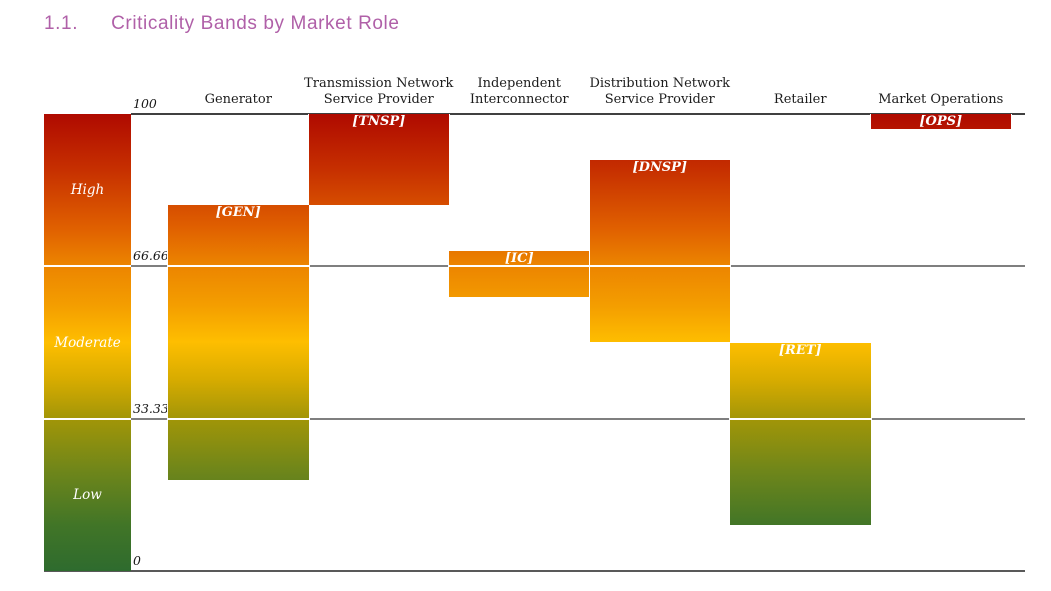 This screenshot has width=1051, height=591. What do you see at coordinates (379, 83) in the screenshot?
I see `header-line: Transmission Network` at bounding box center [379, 83].